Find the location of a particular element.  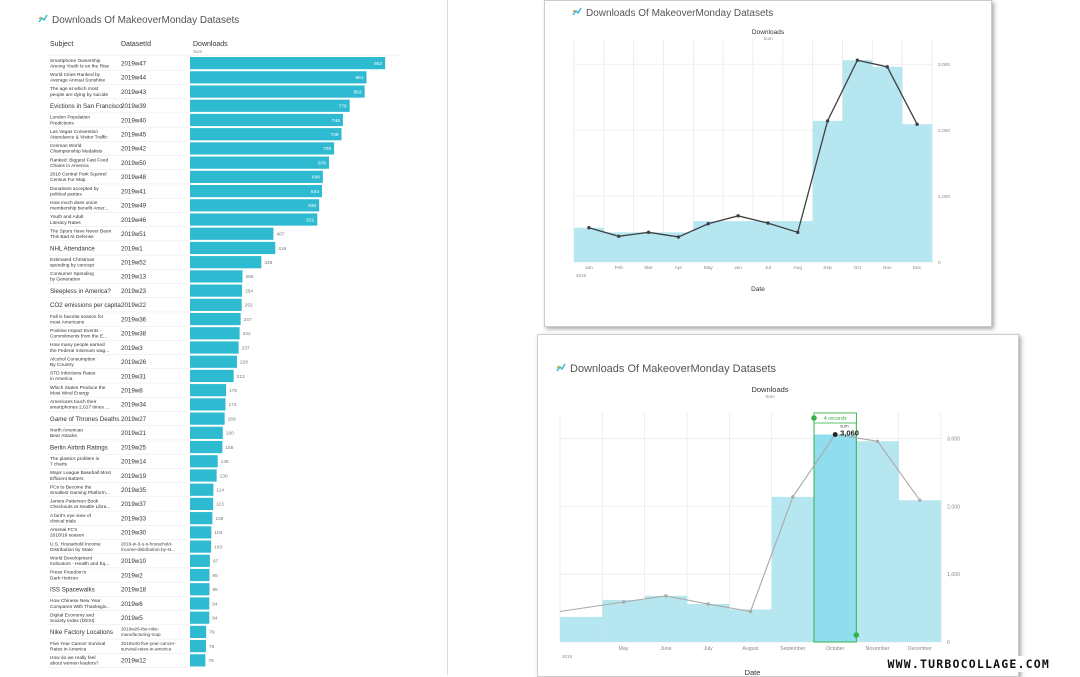

table-row: Berlin Airbnb Ratings 2019w25 158 is located at coordinates (141, 447).